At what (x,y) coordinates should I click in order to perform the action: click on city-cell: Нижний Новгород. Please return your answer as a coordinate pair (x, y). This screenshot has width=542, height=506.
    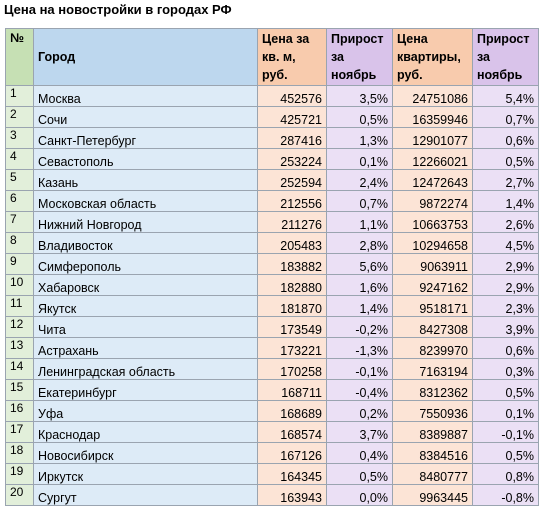
    Looking at the image, I should click on (145, 222).